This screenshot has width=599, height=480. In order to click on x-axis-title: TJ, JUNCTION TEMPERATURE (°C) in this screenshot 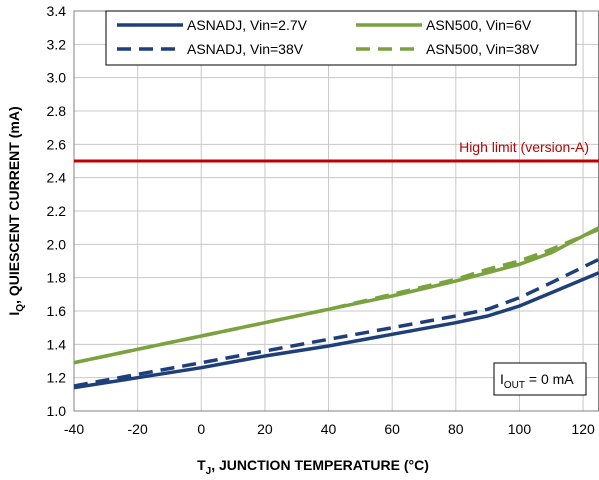, I will do `click(313, 467)`.